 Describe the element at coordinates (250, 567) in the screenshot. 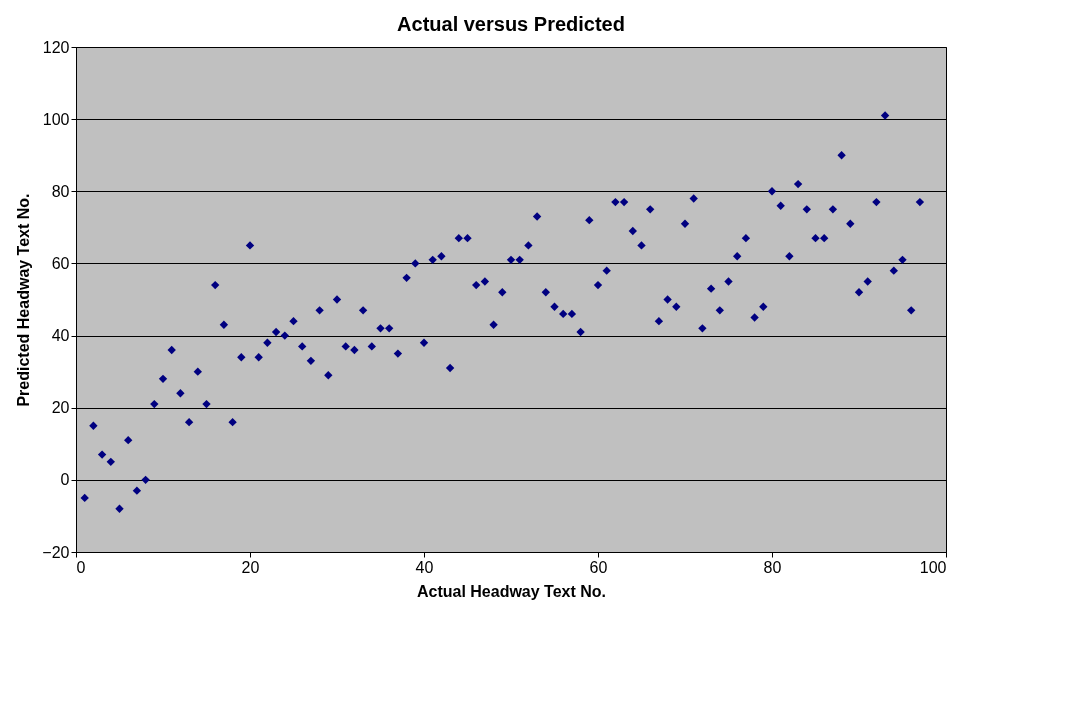

I see `x-tick-label: 20` at that location.